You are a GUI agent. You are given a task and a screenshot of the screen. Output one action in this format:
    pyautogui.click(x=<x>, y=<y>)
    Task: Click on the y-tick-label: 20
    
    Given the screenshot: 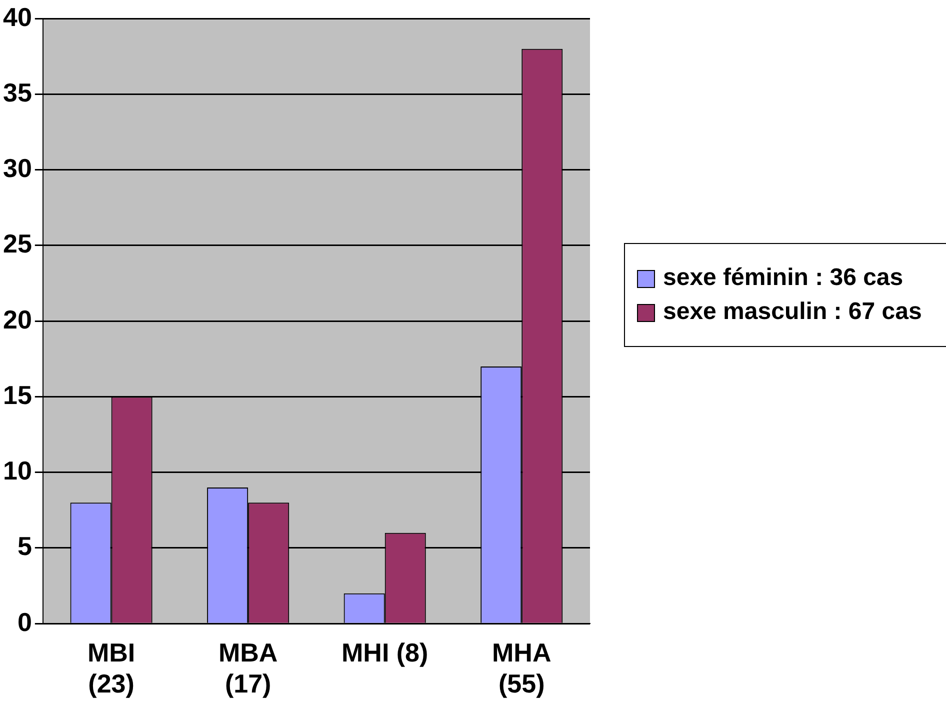 What is the action you would take?
    pyautogui.click(x=17, y=319)
    